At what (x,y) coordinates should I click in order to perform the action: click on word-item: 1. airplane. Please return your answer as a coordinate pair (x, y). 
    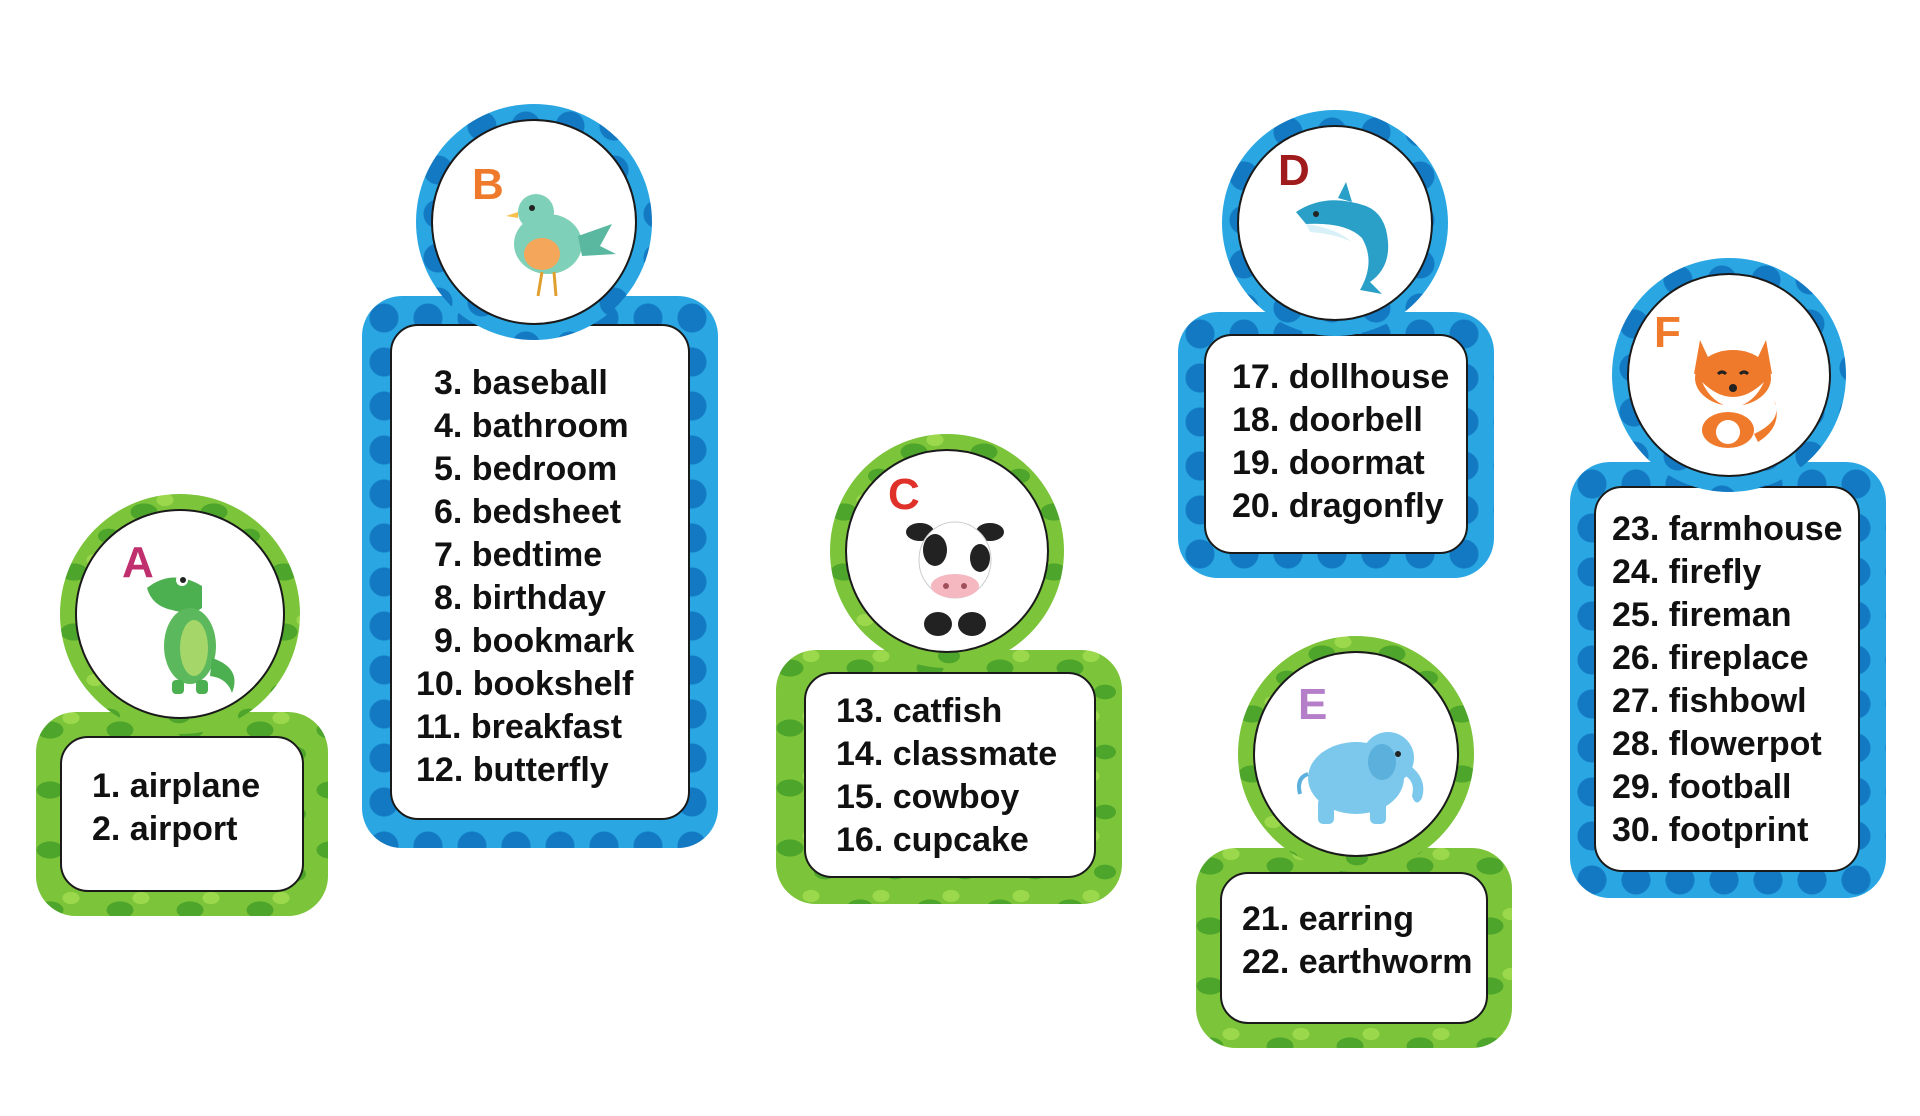
    Looking at the image, I should click on (176, 786).